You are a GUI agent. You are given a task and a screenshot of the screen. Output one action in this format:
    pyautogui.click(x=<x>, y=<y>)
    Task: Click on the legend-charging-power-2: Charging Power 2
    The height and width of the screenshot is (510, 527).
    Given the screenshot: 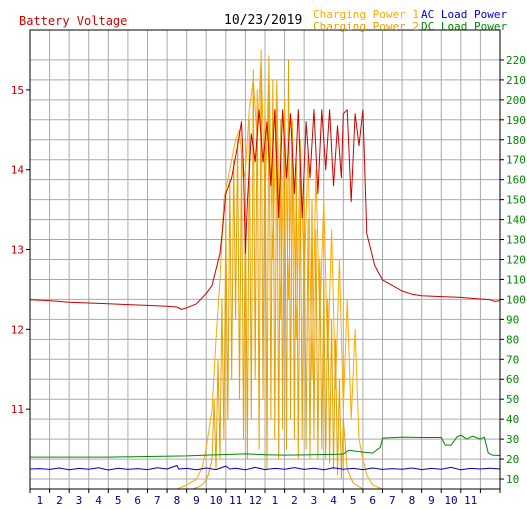 What is the action you would take?
    pyautogui.click(x=366, y=26)
    